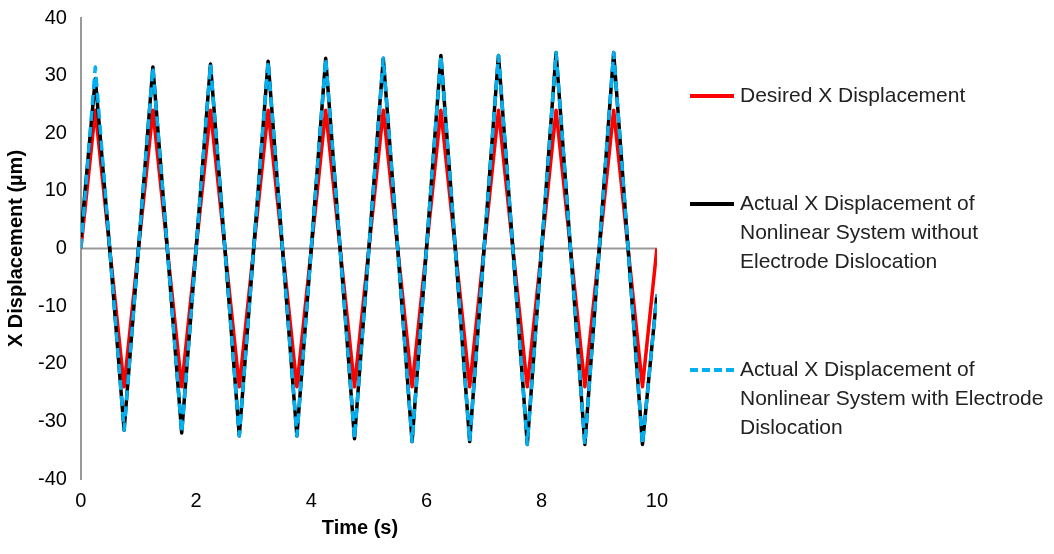  What do you see at coordinates (52, 477) in the screenshot?
I see `y-tick-label: -40` at bounding box center [52, 477].